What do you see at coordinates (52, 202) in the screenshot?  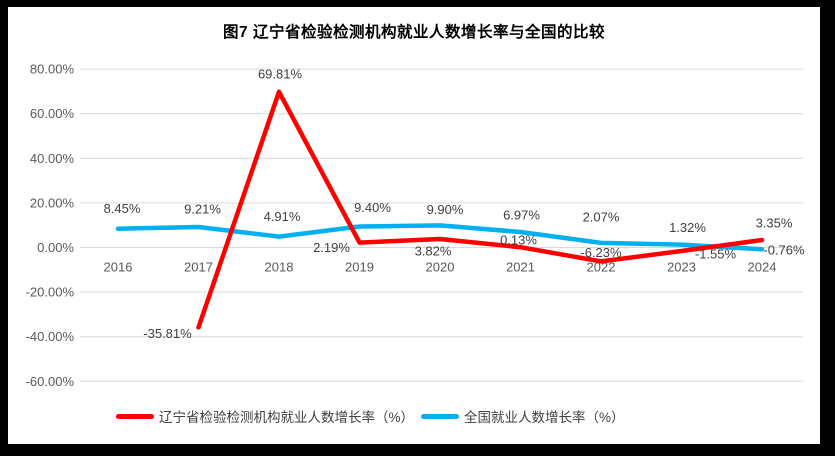 I see `svg-text: 20.00%` at bounding box center [52, 202].